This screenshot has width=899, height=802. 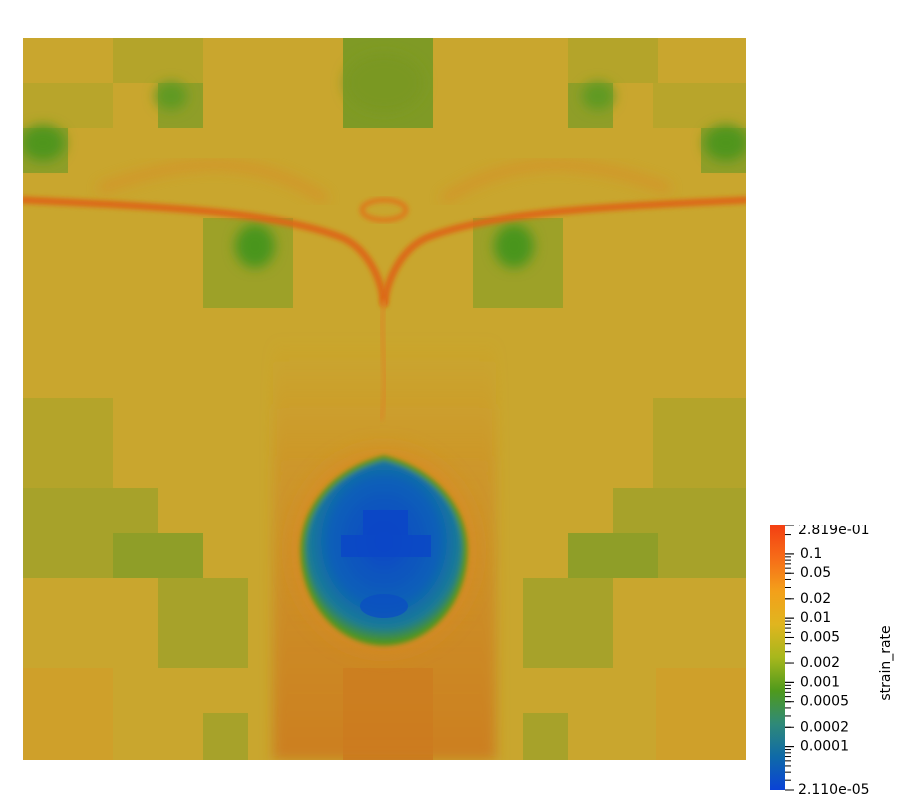 I want to click on colorbar-tick-label: 0.0005, so click(x=824, y=702).